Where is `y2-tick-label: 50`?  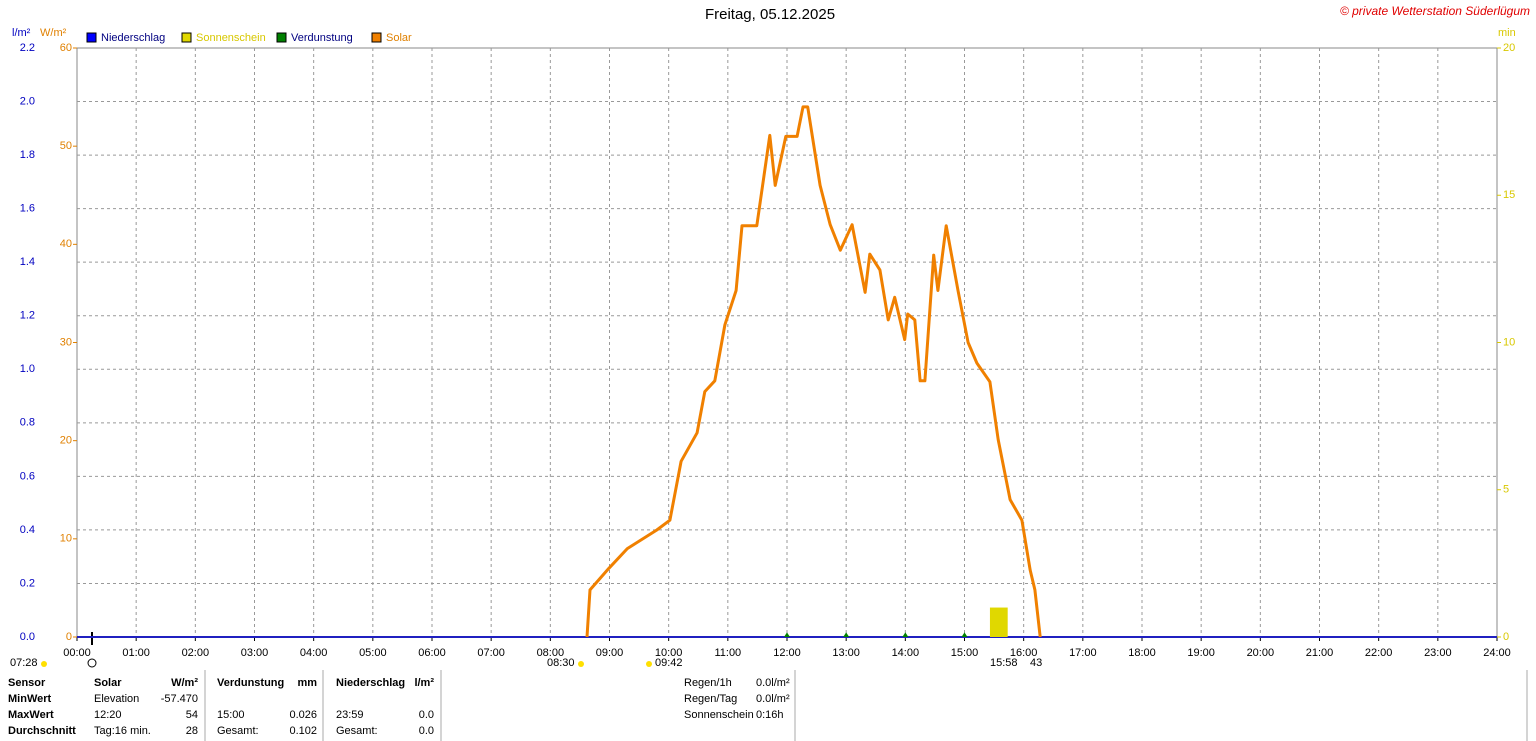 y2-tick-label: 50 is located at coordinates (66, 146).